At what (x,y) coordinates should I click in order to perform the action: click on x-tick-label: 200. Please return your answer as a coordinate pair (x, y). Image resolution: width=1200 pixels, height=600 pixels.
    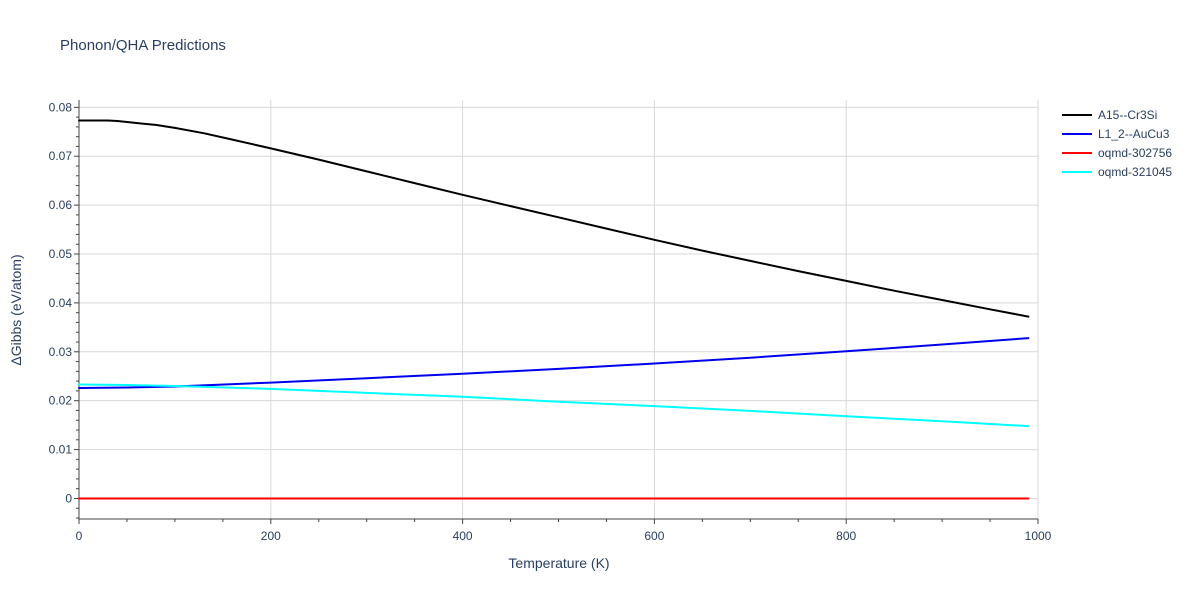
    Looking at the image, I should click on (271, 536).